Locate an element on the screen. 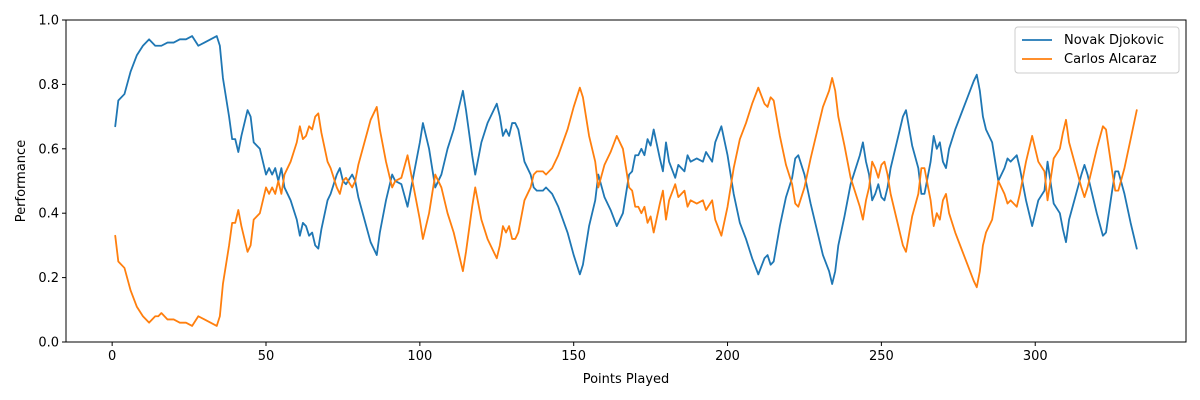 Image resolution: width=1200 pixels, height=400 pixels. legend: Novak Djokovic Carlos Alcaraz is located at coordinates (1097, 50).